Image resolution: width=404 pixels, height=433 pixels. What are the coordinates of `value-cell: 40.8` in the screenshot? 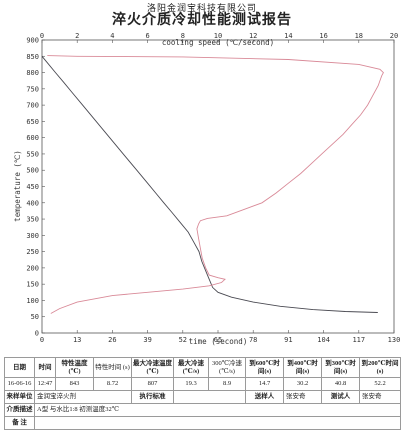 It's located at (340, 384).